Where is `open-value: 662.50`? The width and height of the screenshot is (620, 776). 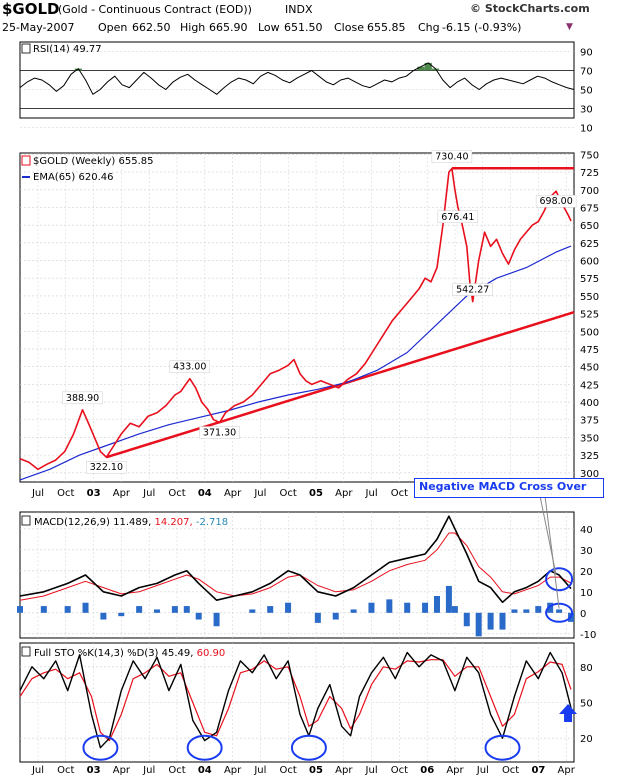
open-value: 662.50 is located at coordinates (151, 27).